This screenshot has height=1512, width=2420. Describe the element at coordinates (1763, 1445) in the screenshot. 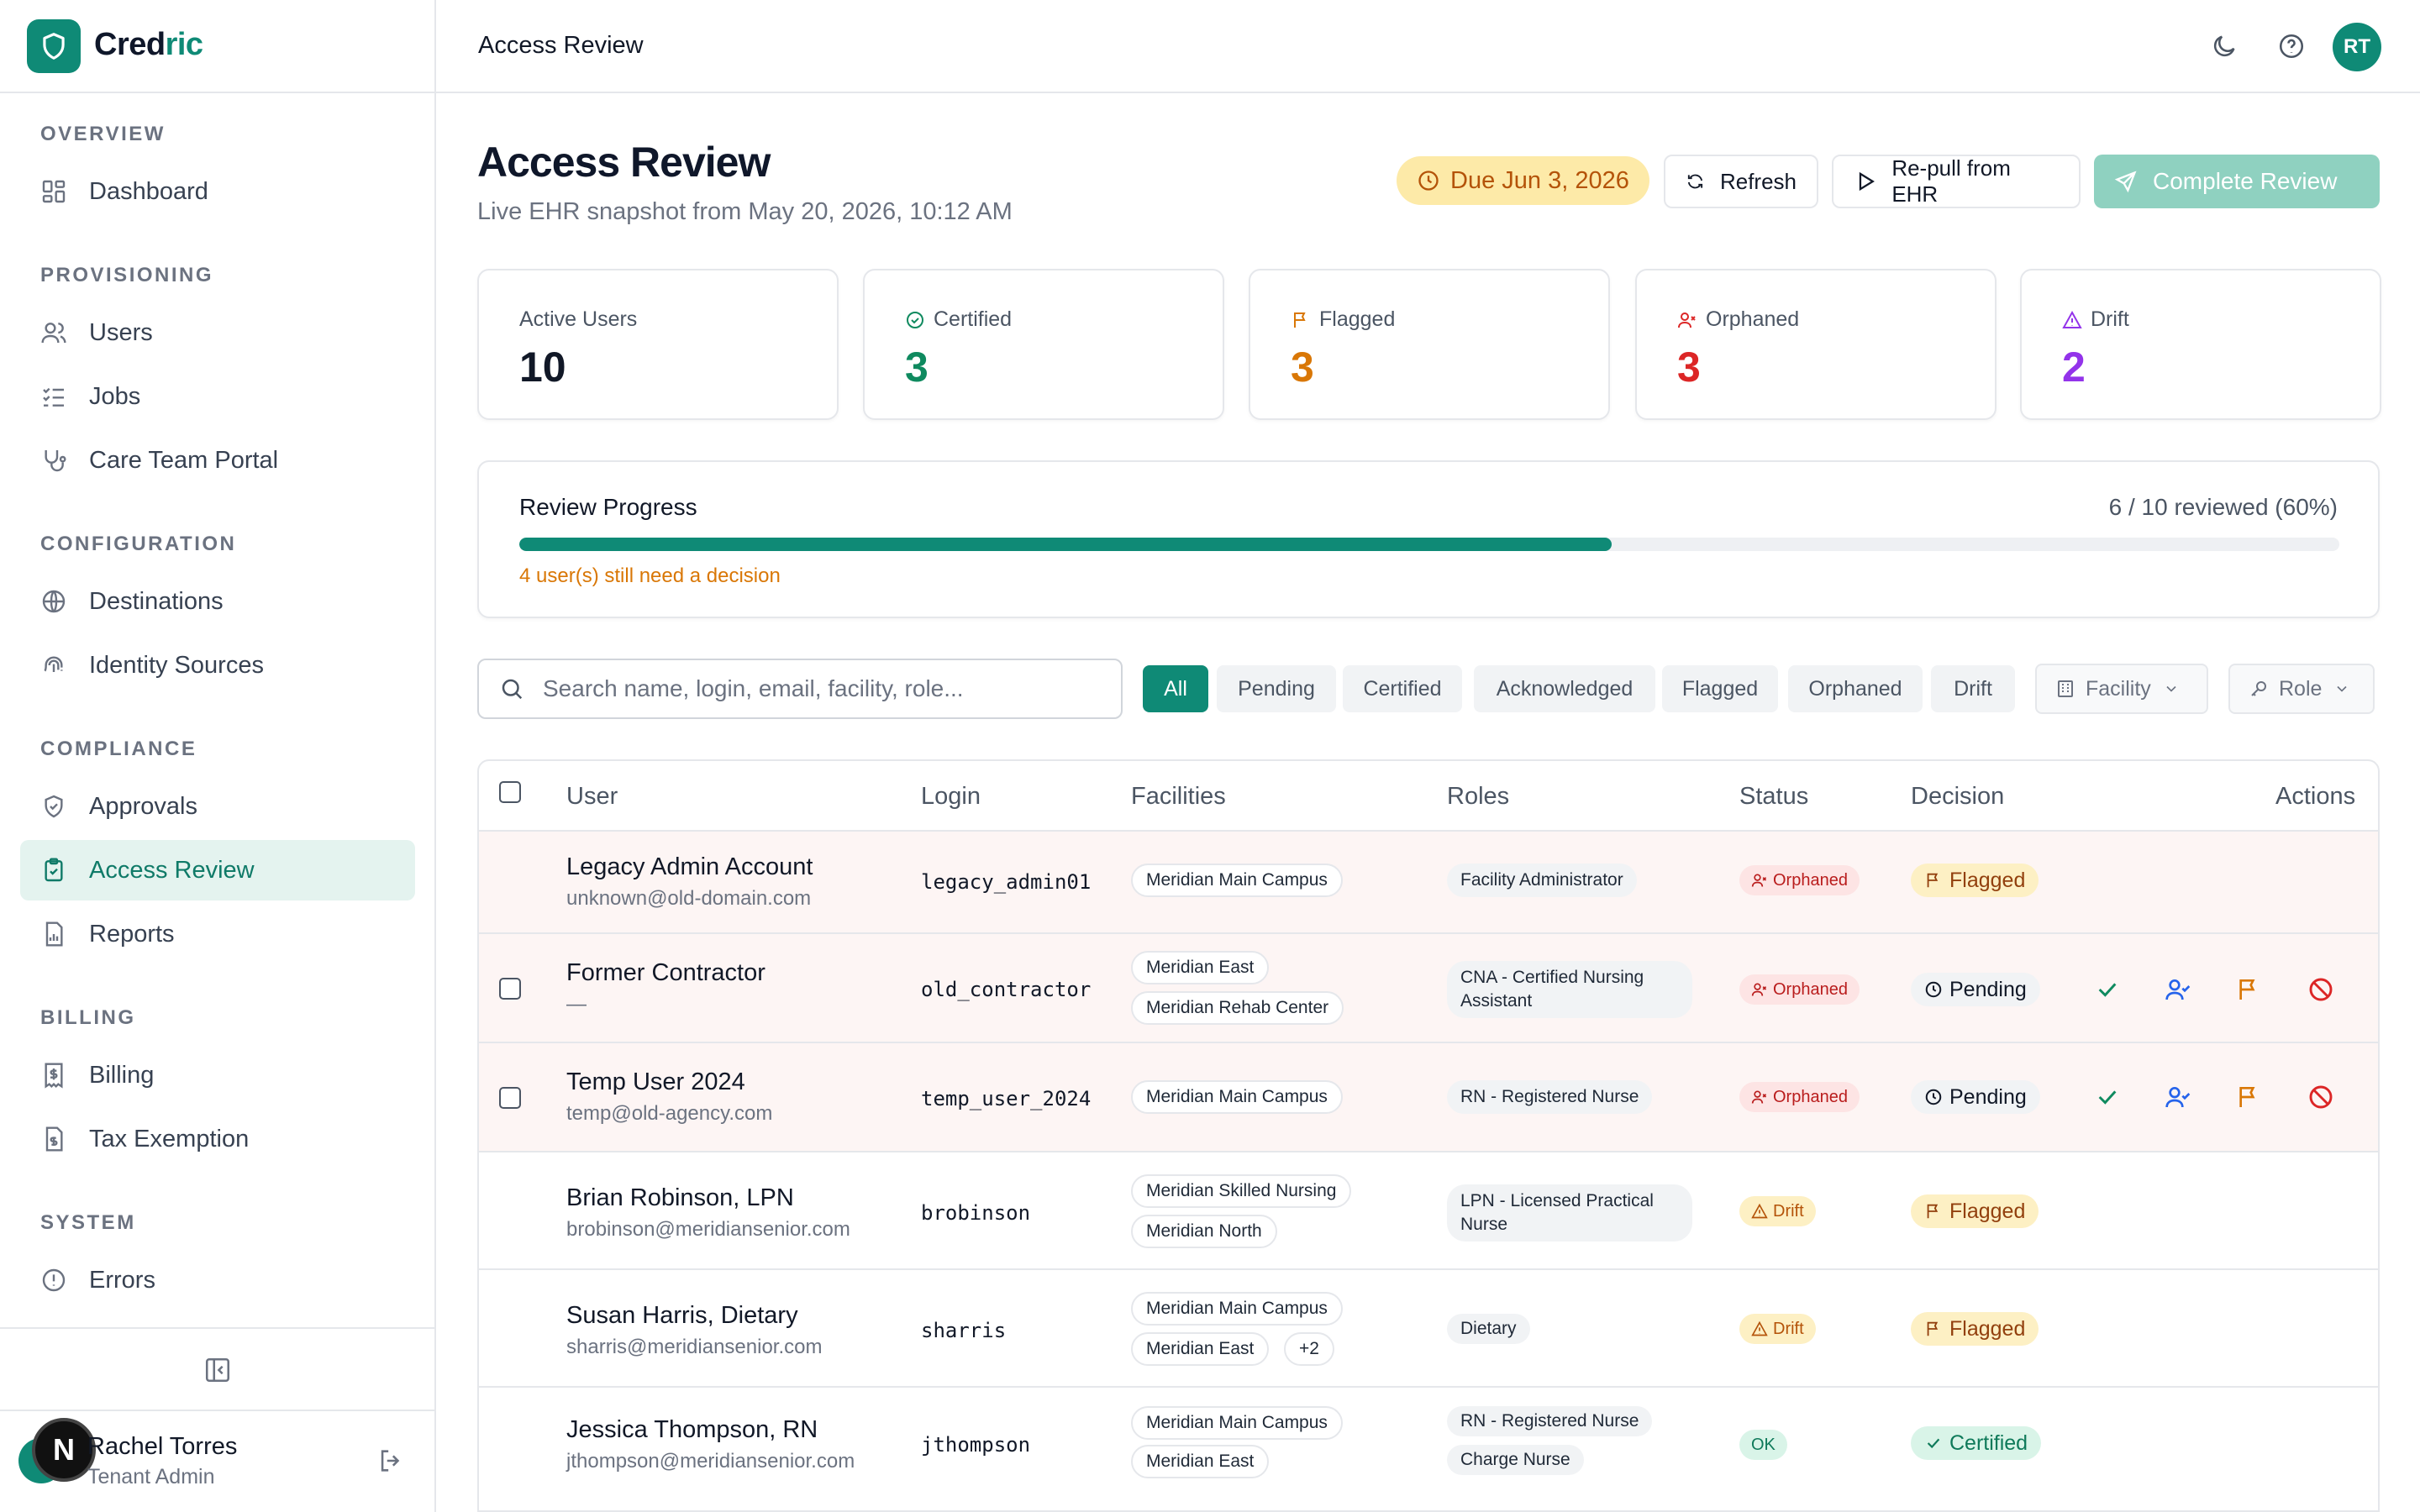

I see `status-badge: OK` at that location.